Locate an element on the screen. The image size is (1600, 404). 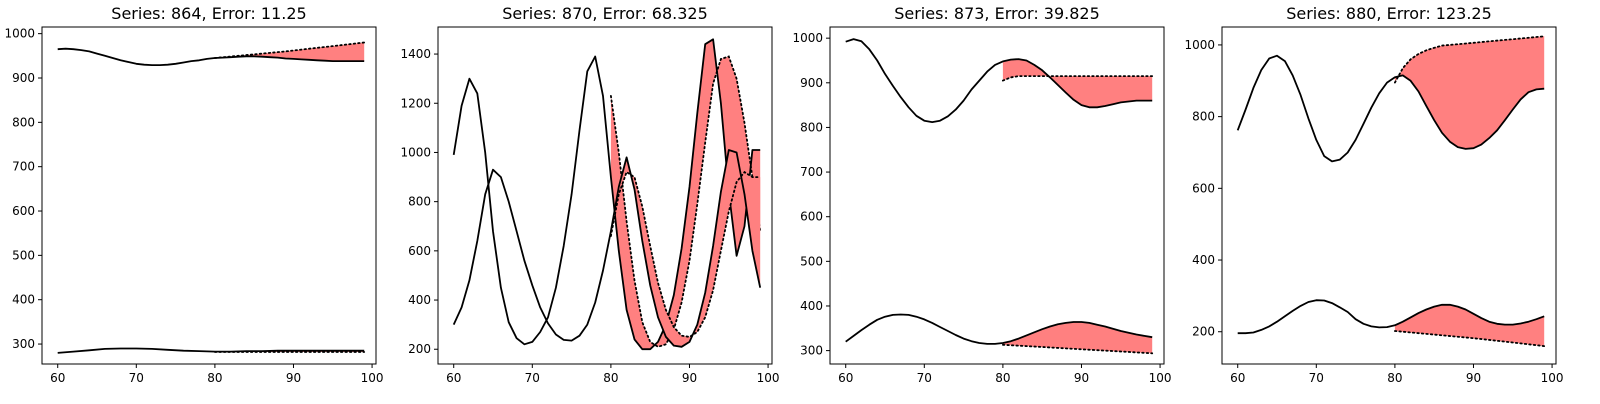
y-tick-label: 1400 is located at coordinates (415, 54).